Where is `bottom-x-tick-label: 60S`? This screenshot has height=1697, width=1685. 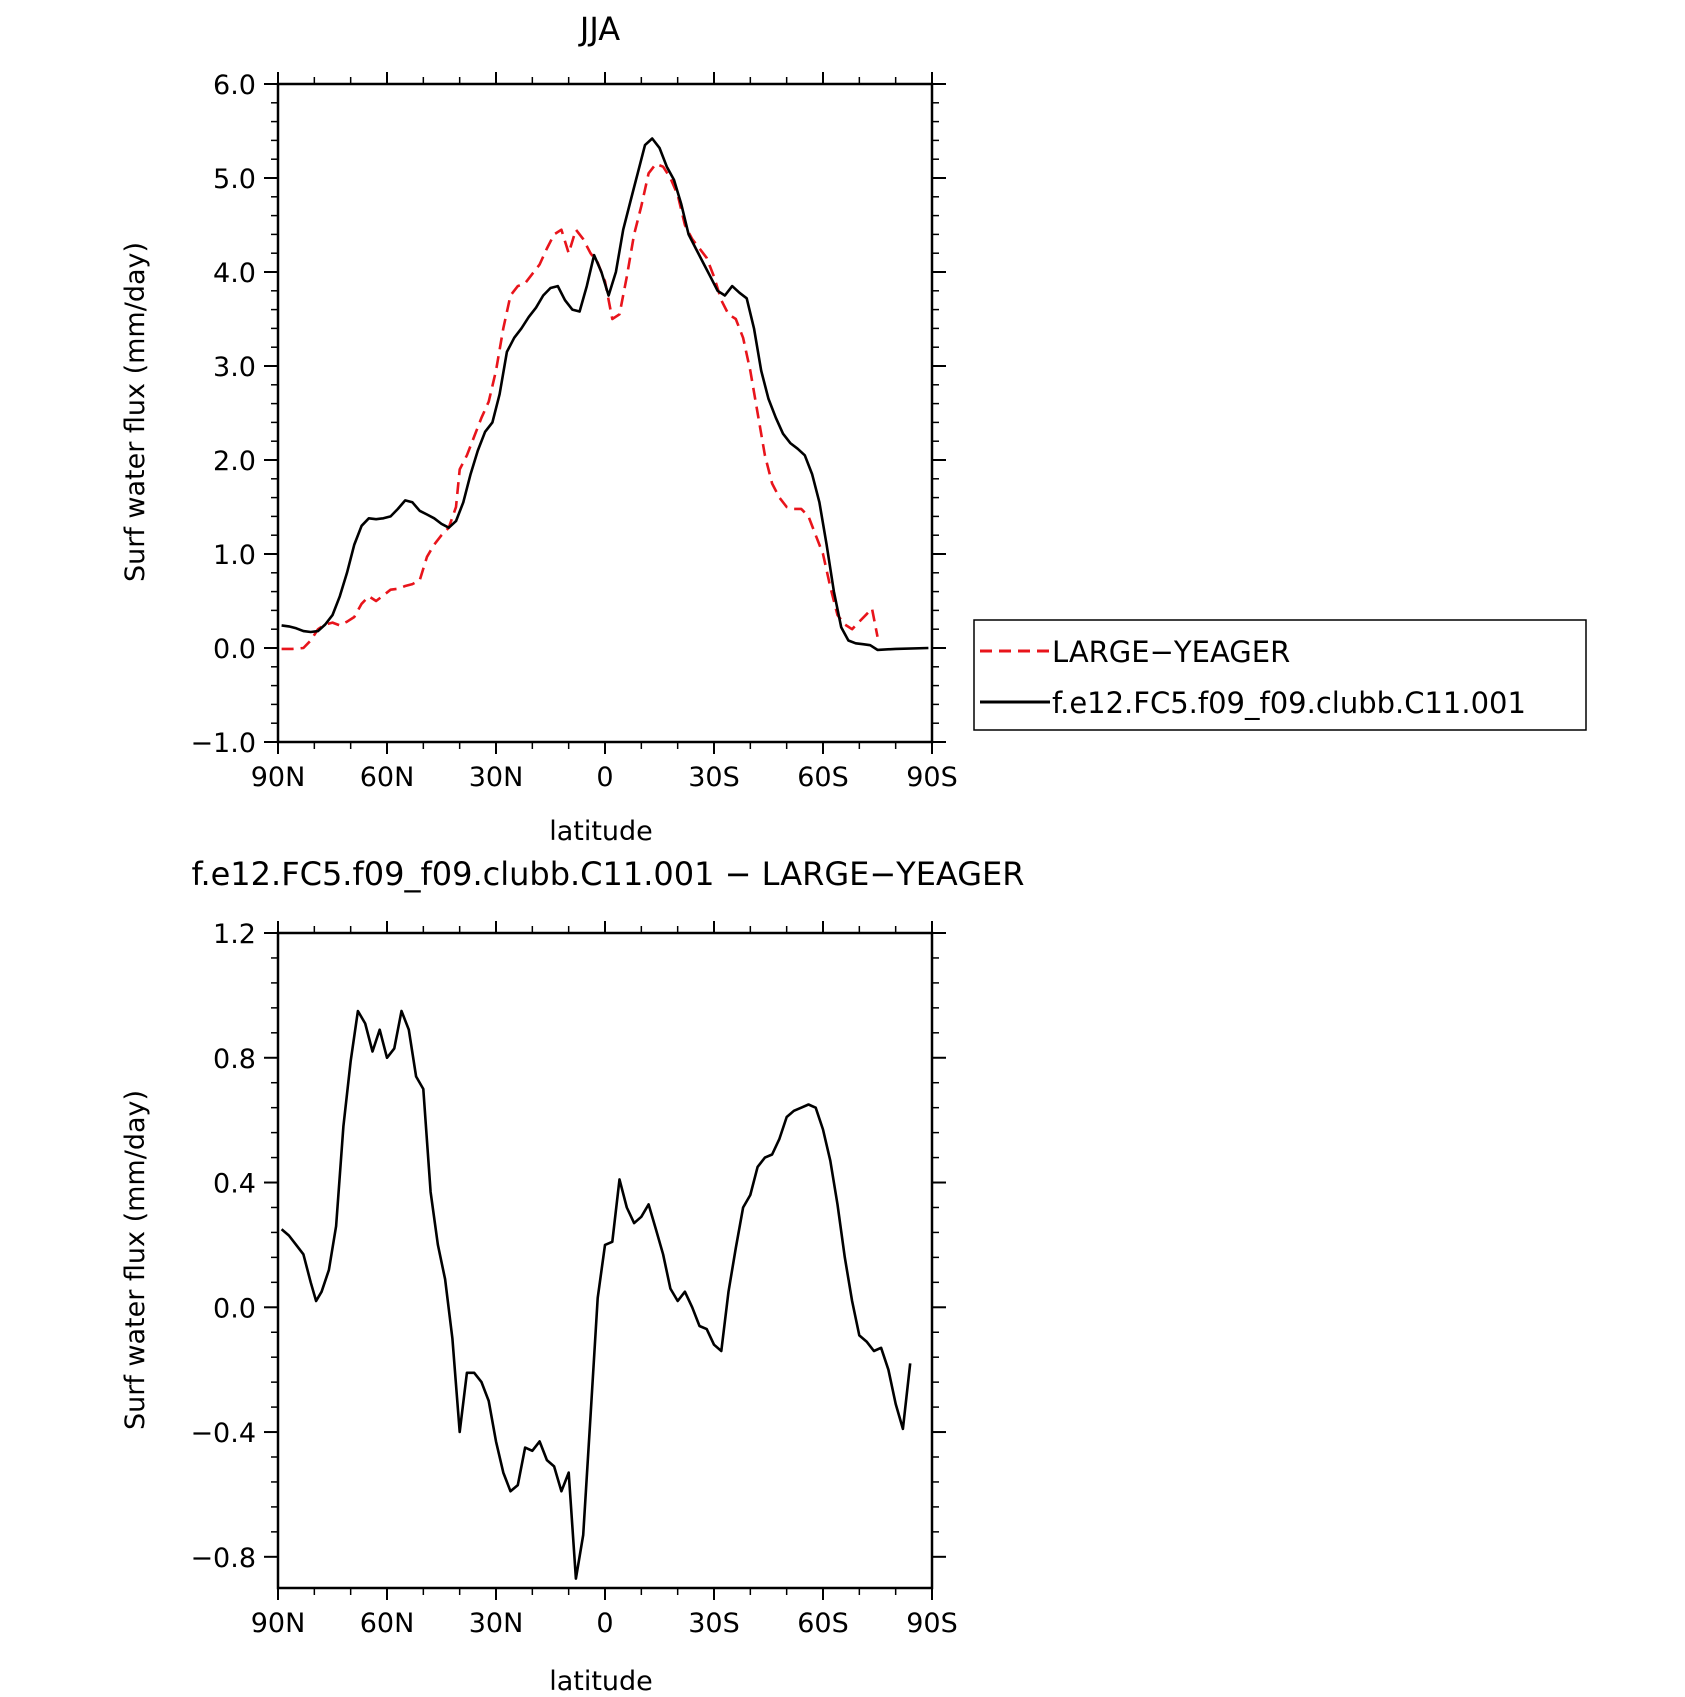 bottom-x-tick-label: 60S is located at coordinates (823, 1623).